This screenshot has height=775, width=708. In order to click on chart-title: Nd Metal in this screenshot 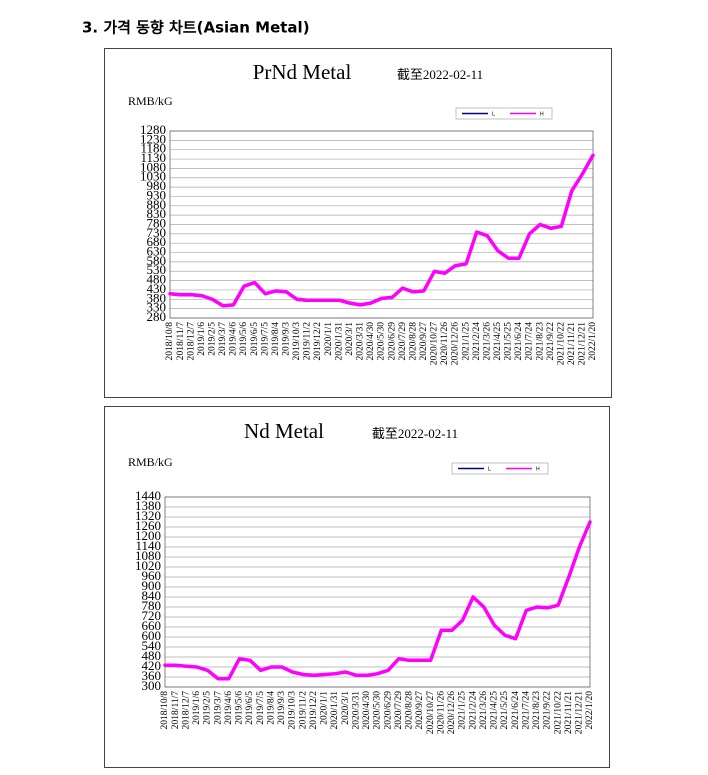, I will do `click(284, 431)`.